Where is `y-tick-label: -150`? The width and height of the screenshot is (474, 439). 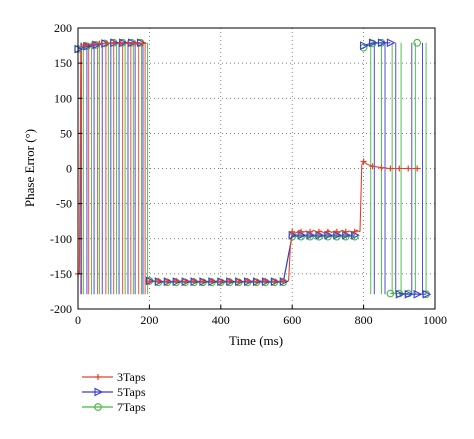
y-tick-label: -150 is located at coordinates (61, 274).